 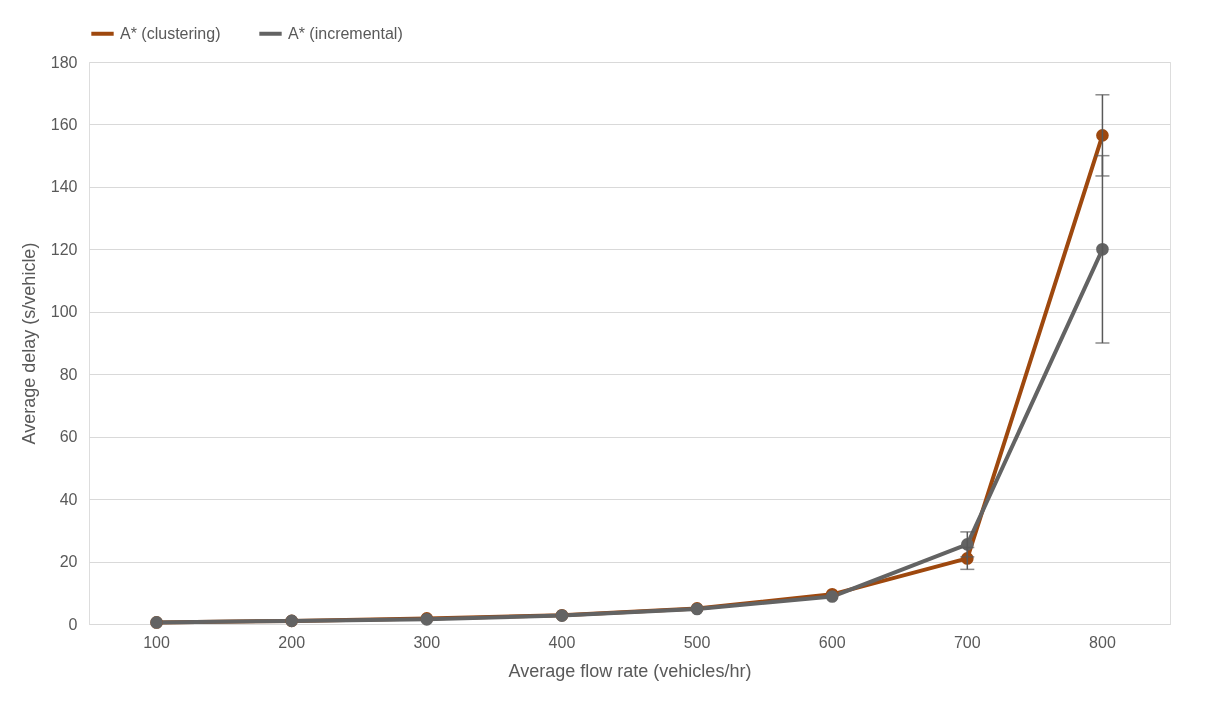 I want to click on y-tick-label: 80, so click(x=68, y=374).